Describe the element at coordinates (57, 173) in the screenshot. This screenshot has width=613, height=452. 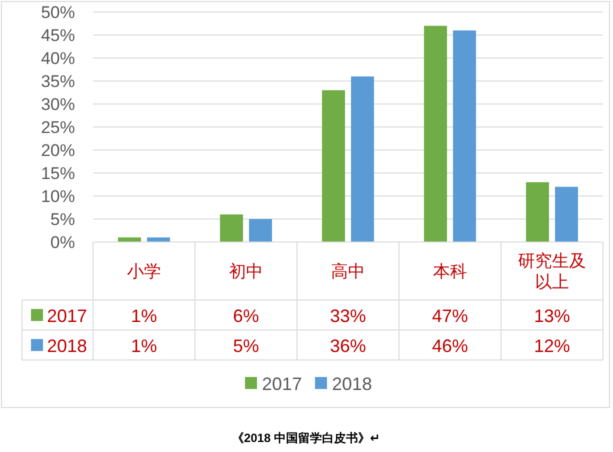
I see `y-tick-label: 15%` at that location.